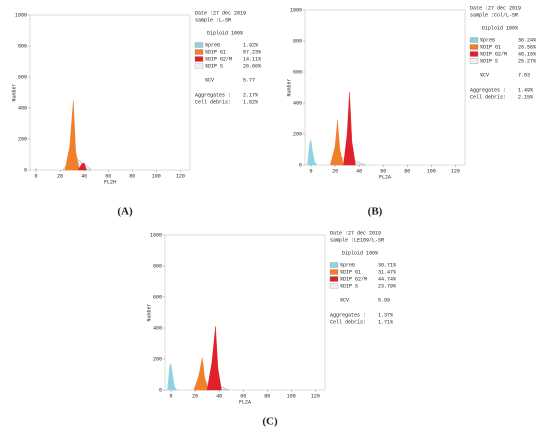 This screenshot has width=550, height=432. Describe the element at coordinates (525, 97) in the screenshot. I see `debris: 2.15%` at that location.